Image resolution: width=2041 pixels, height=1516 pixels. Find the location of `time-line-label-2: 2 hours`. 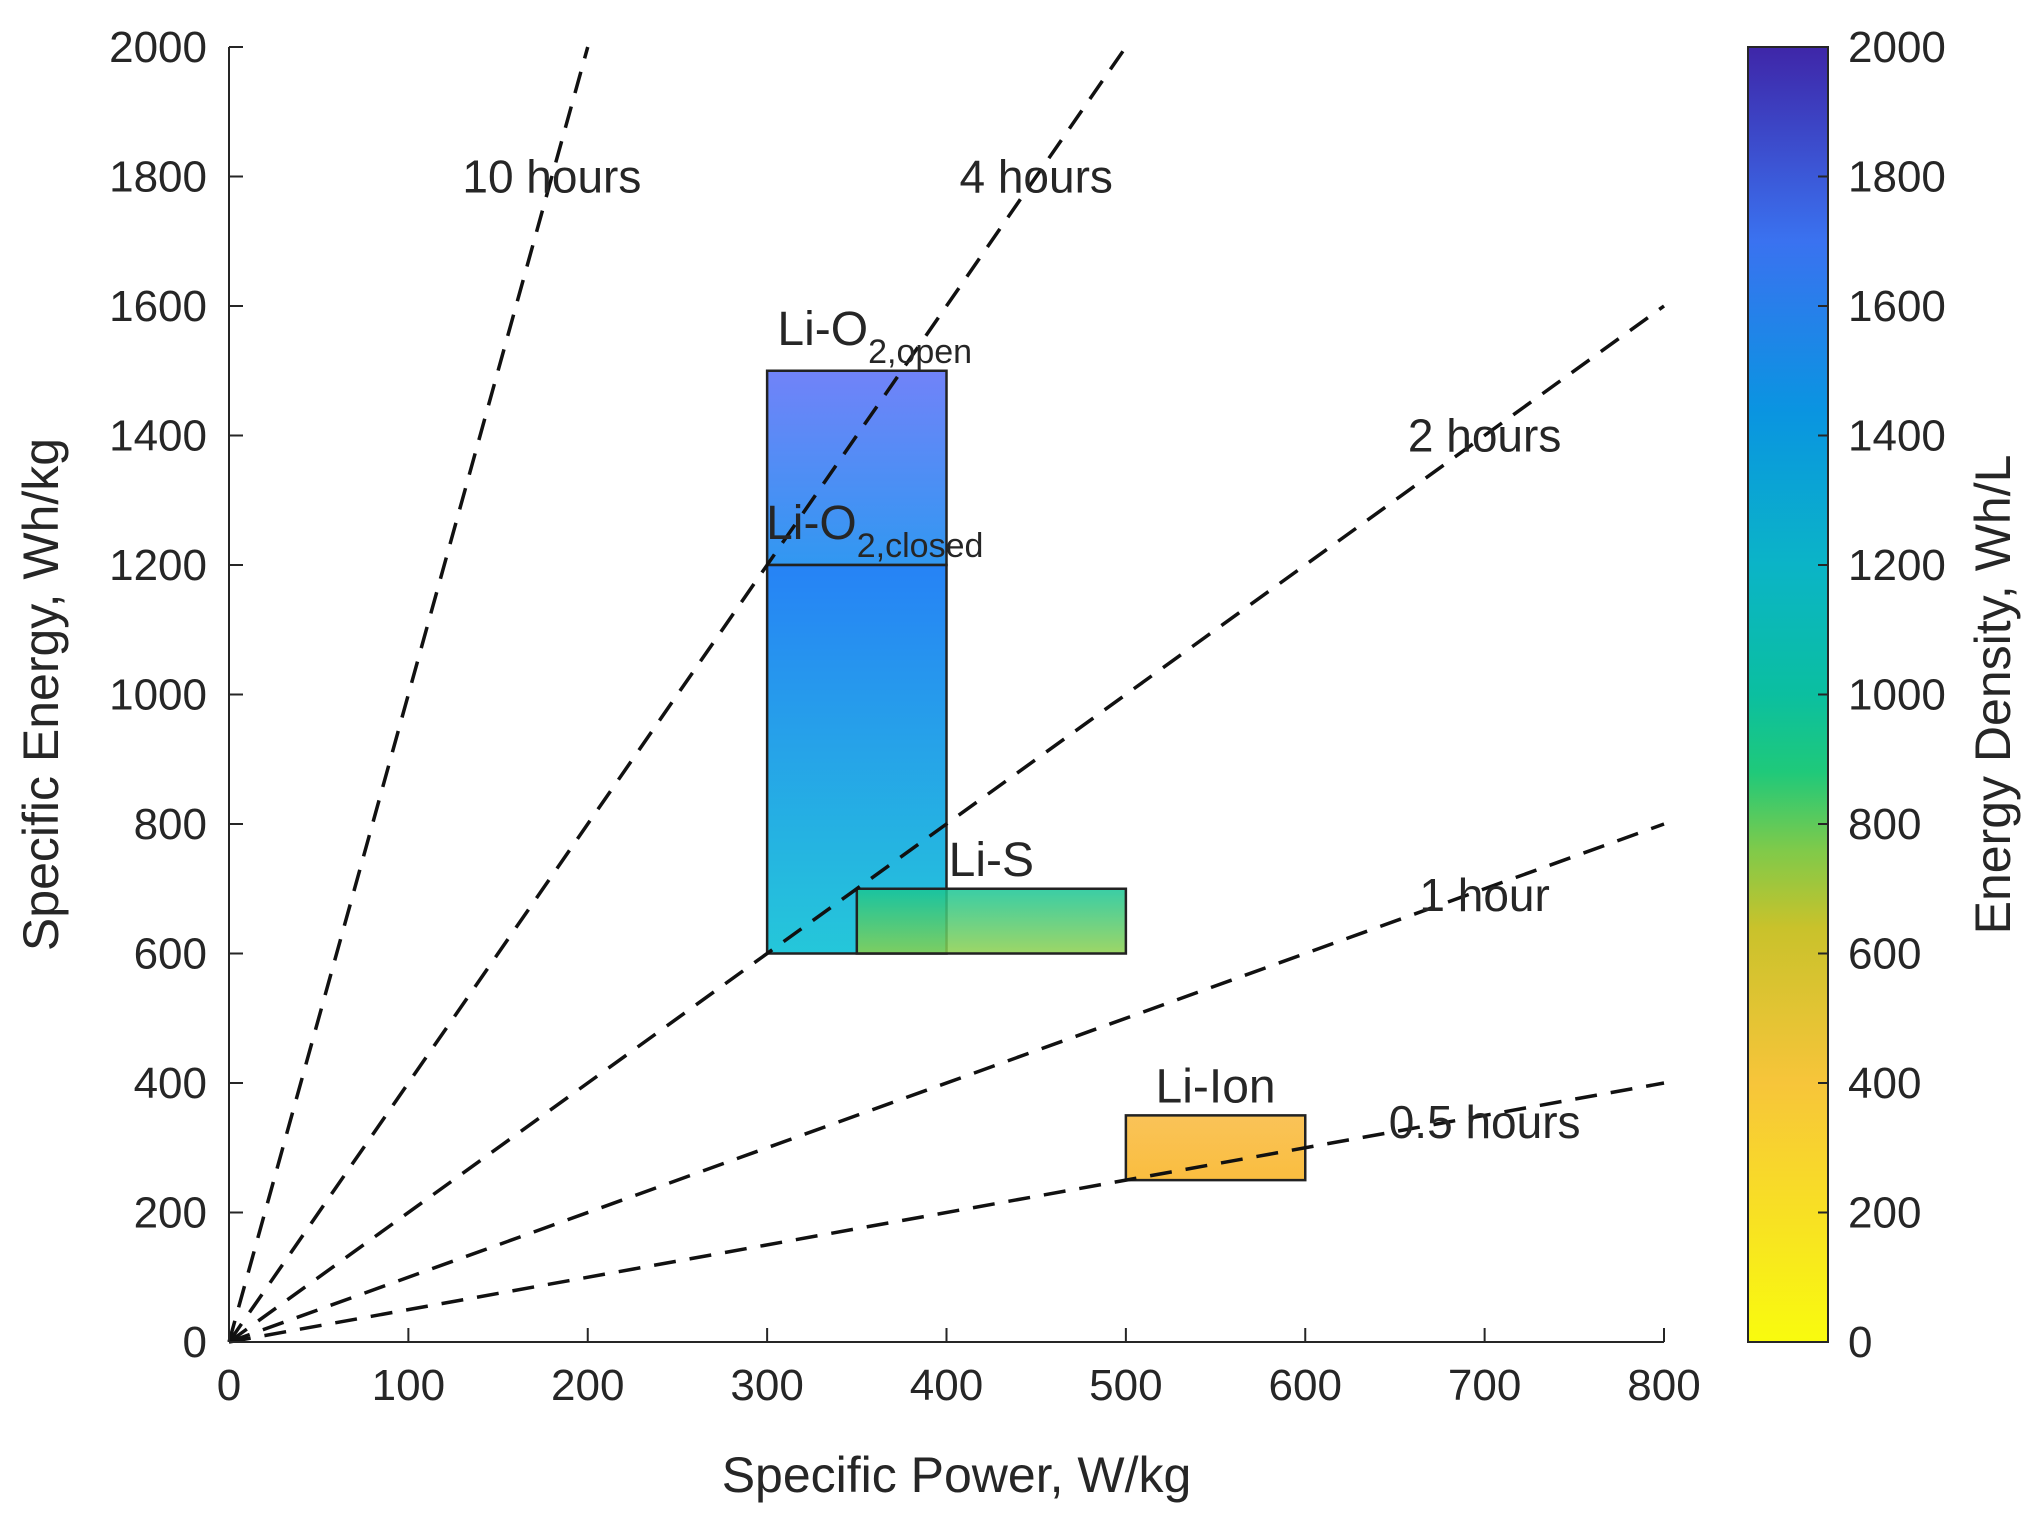

time-line-label-2: 2 hours is located at coordinates (1484, 436).